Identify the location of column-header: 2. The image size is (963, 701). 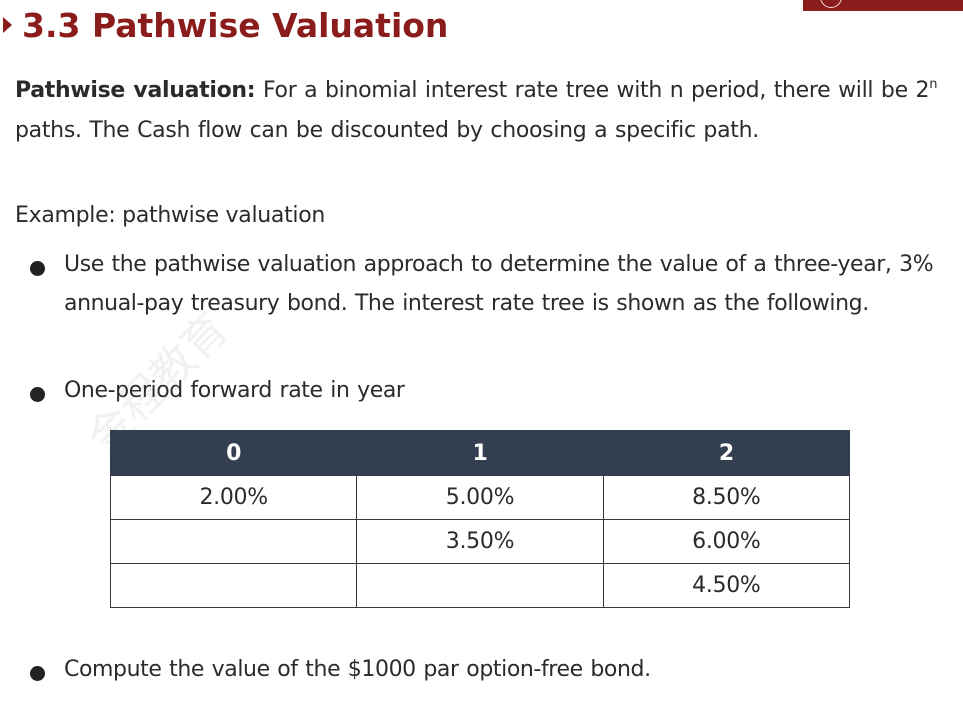
(726, 453).